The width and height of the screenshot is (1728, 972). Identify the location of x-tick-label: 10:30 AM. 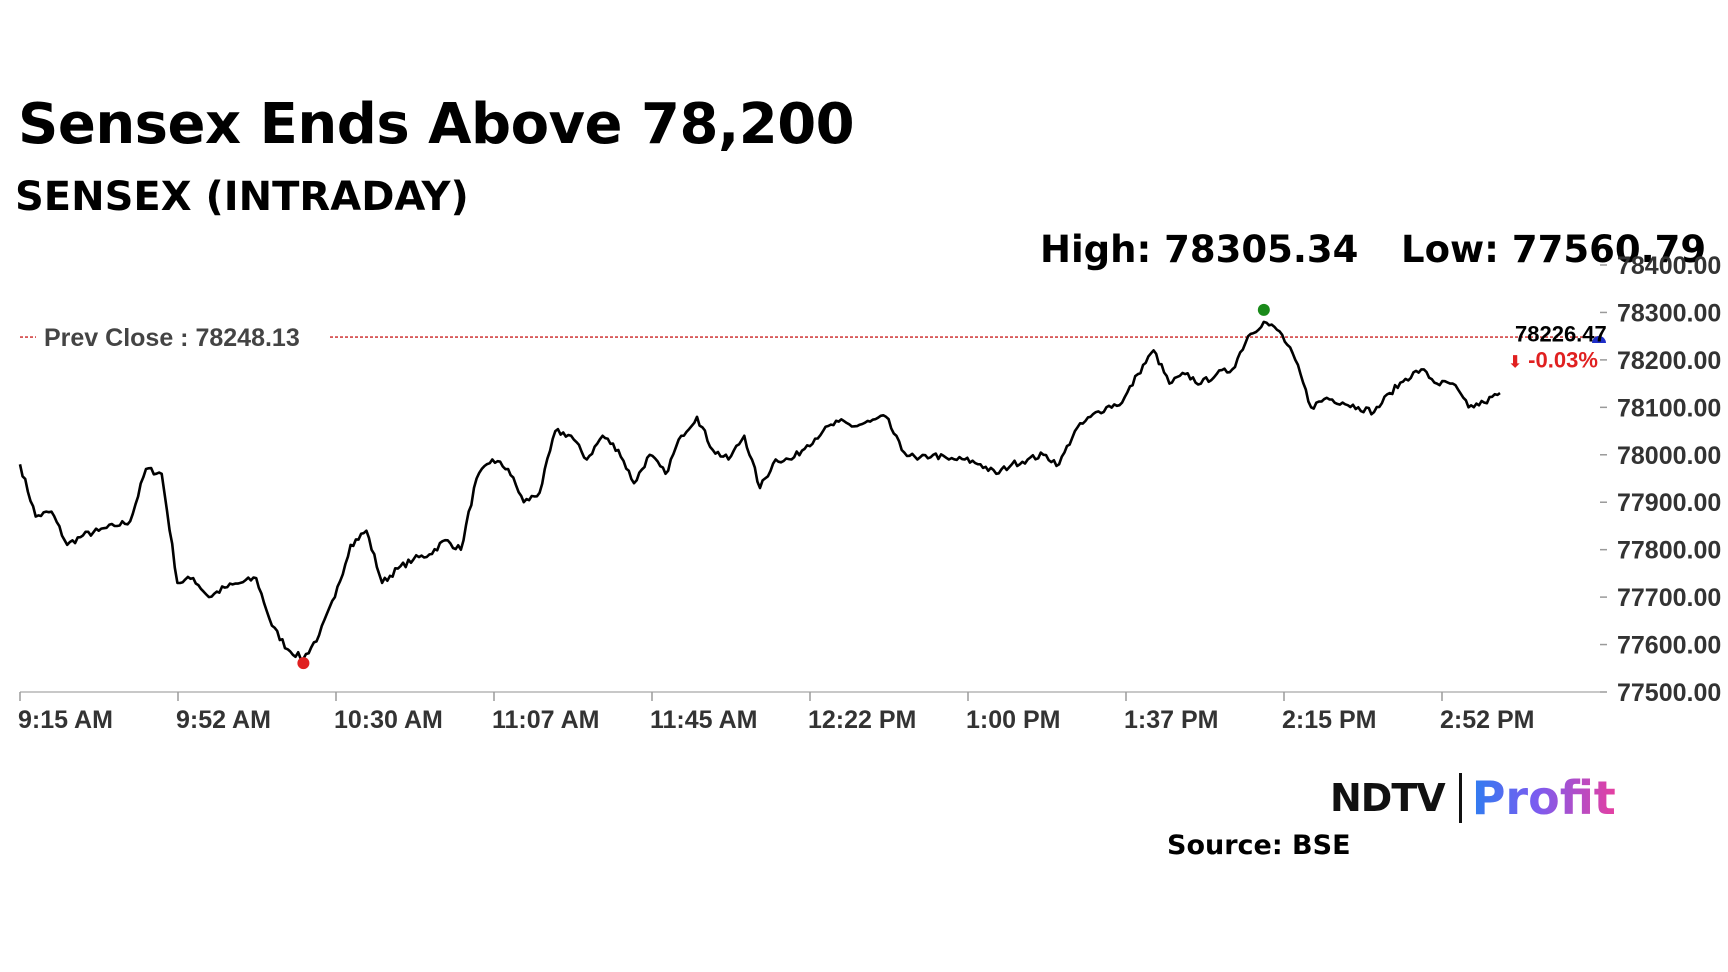
(388, 720).